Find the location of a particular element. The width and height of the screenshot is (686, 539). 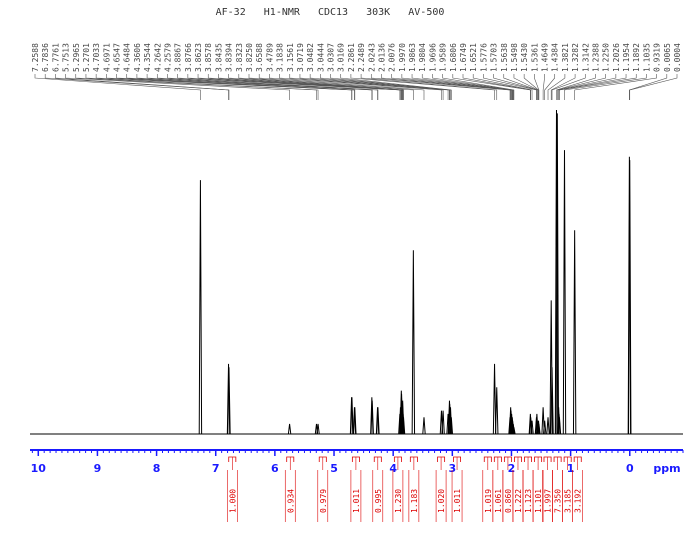

x-tick-label: 6 is located at coordinates (275, 468).